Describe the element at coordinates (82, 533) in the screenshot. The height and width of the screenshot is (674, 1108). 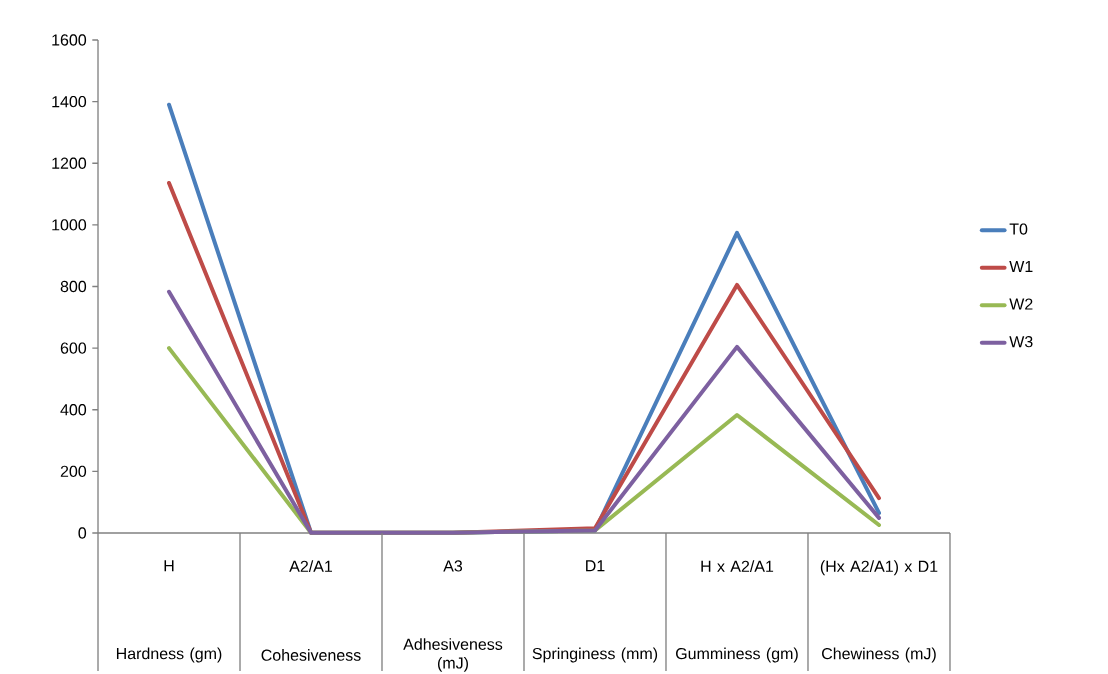
I see `y-tick-label: 0` at that location.